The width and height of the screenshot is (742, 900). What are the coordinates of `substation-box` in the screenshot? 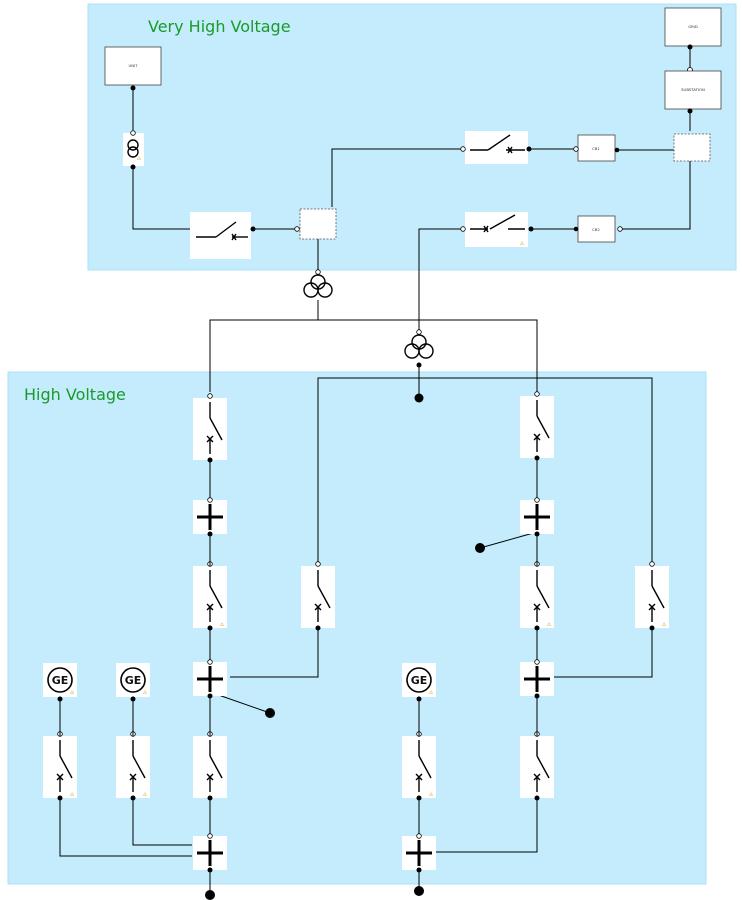 It's located at (693, 90).